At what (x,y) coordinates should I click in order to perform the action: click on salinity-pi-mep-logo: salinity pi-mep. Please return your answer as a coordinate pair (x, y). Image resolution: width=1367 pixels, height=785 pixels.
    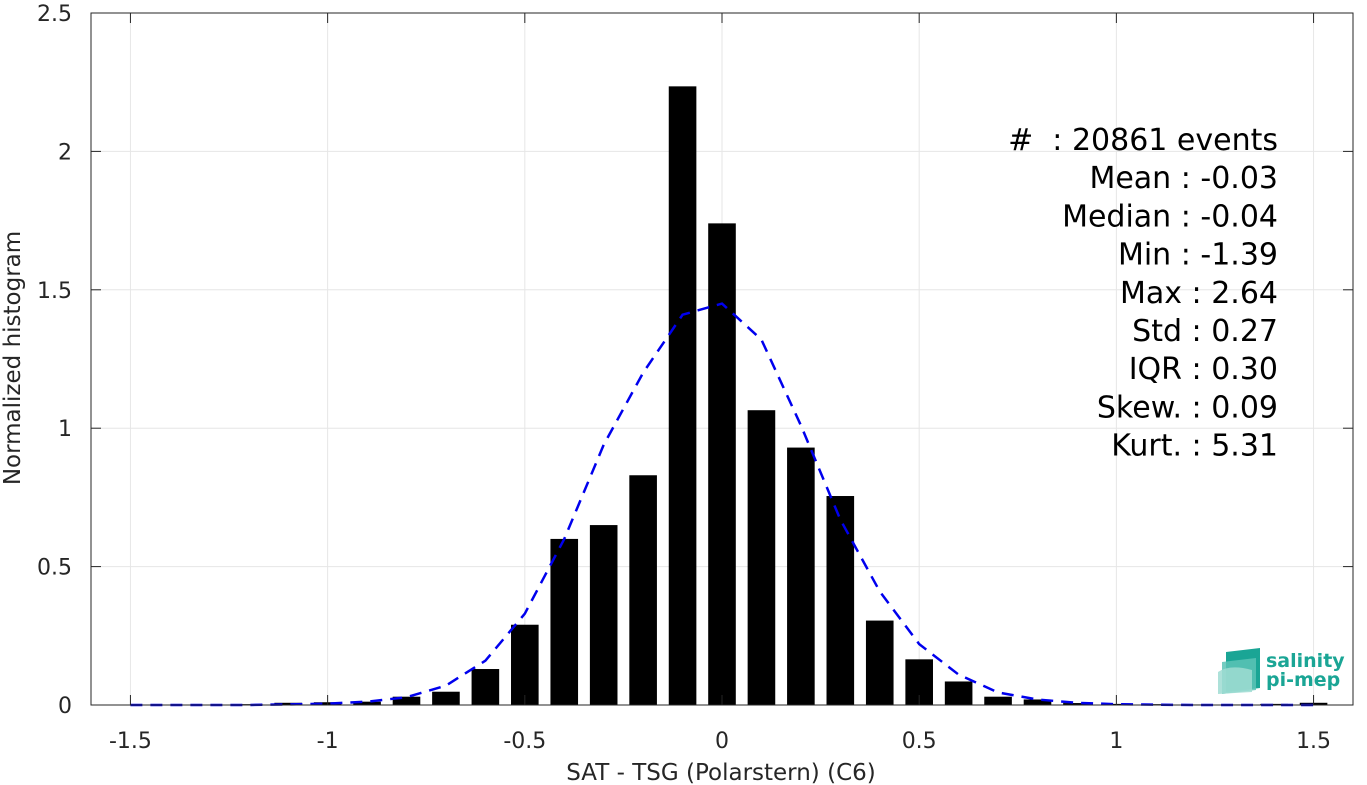
    Looking at the image, I should click on (1281, 671).